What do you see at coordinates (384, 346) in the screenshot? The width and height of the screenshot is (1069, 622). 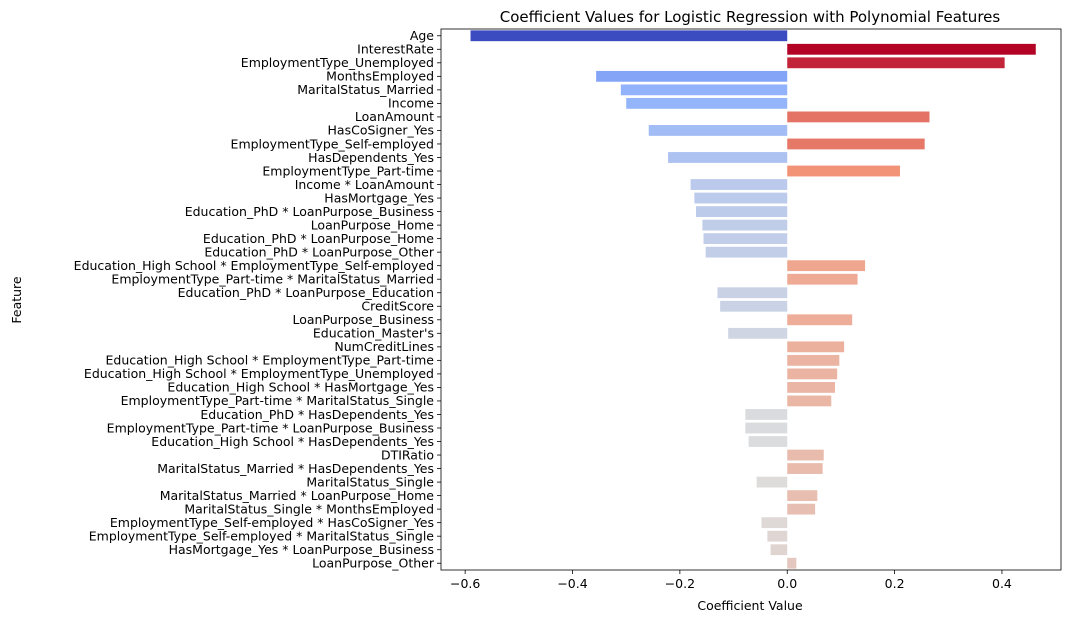 I see `y-tick-label: NumCreditLines` at bounding box center [384, 346].